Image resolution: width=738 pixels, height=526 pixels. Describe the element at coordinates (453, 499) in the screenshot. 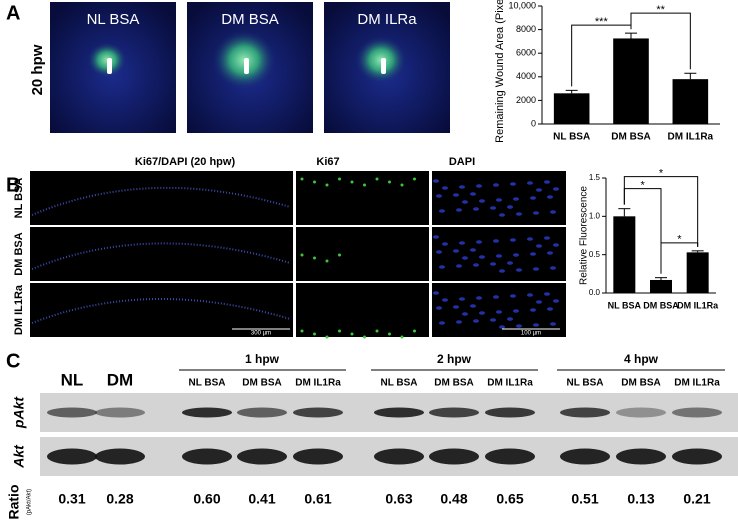

I see `ratio-value: 0.48` at that location.